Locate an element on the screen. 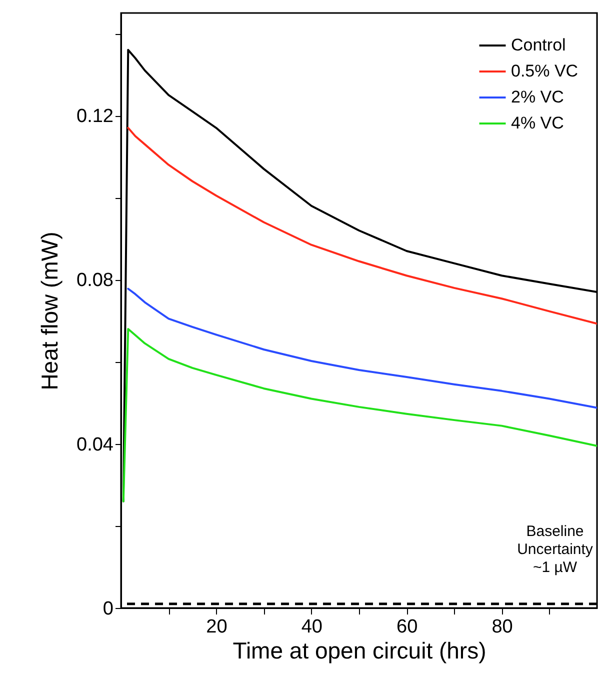  line-series is located at coordinates (362, 348).